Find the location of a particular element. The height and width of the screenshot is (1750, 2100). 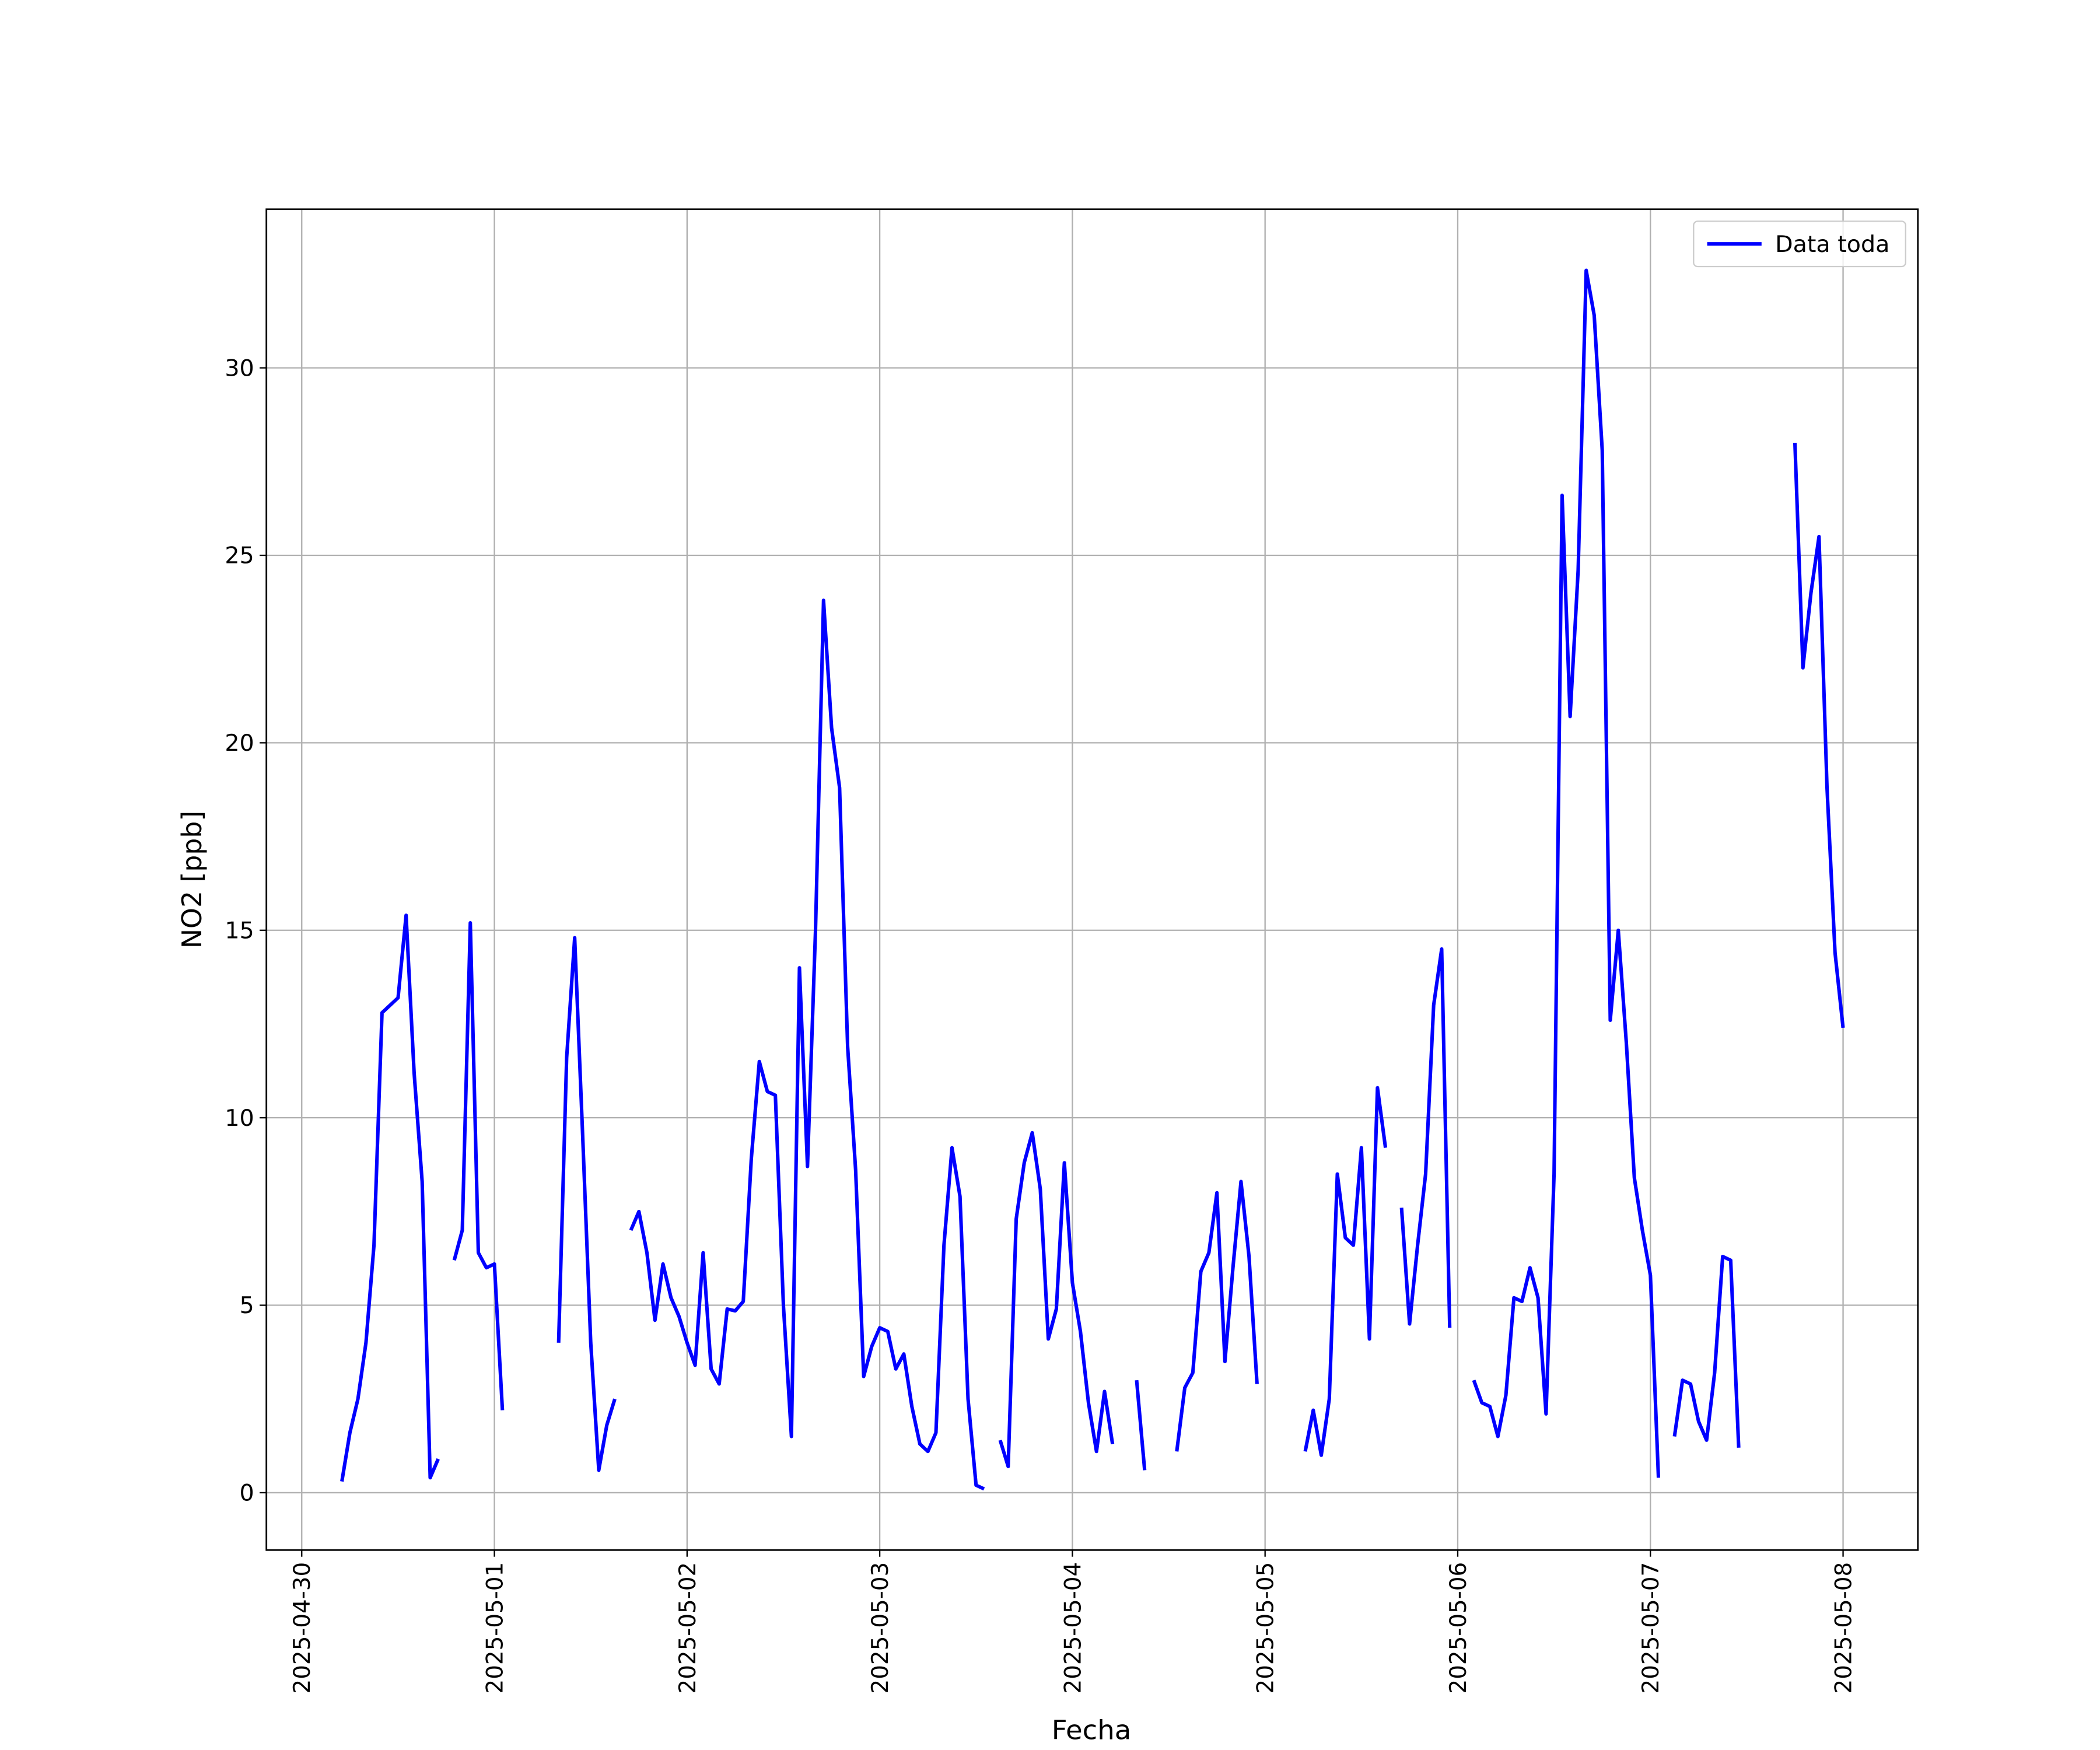

y-tick-label: 5 is located at coordinates (247, 1307).